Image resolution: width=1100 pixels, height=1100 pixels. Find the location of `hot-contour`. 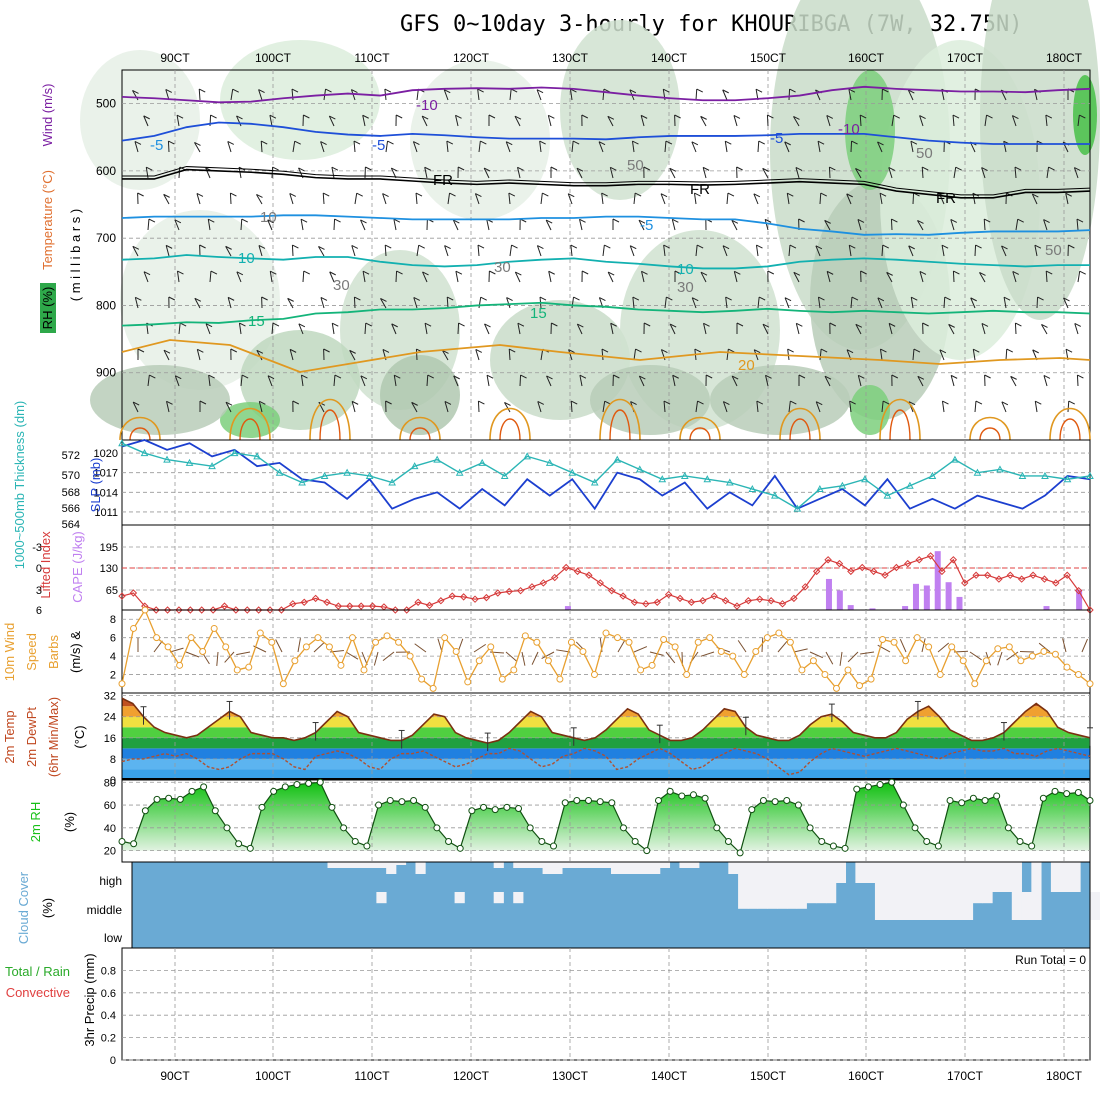

hot-contour is located at coordinates (990, 434).